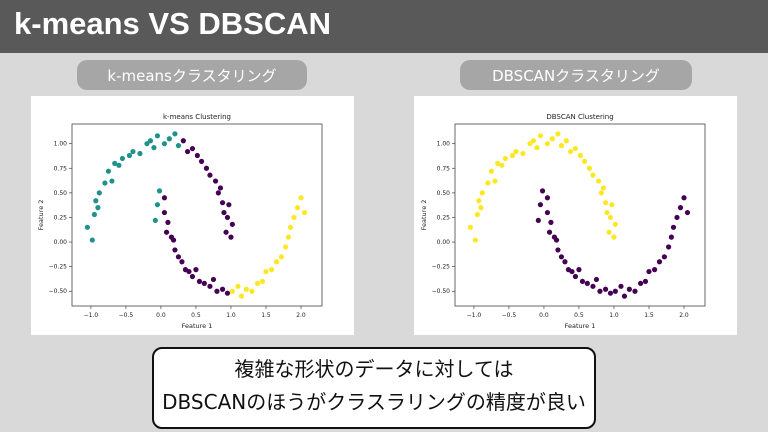 Image resolution: width=768 pixels, height=432 pixels. Describe the element at coordinates (192, 75) in the screenshot. I see `kmeans-label: k-meansクラスタリング` at that location.